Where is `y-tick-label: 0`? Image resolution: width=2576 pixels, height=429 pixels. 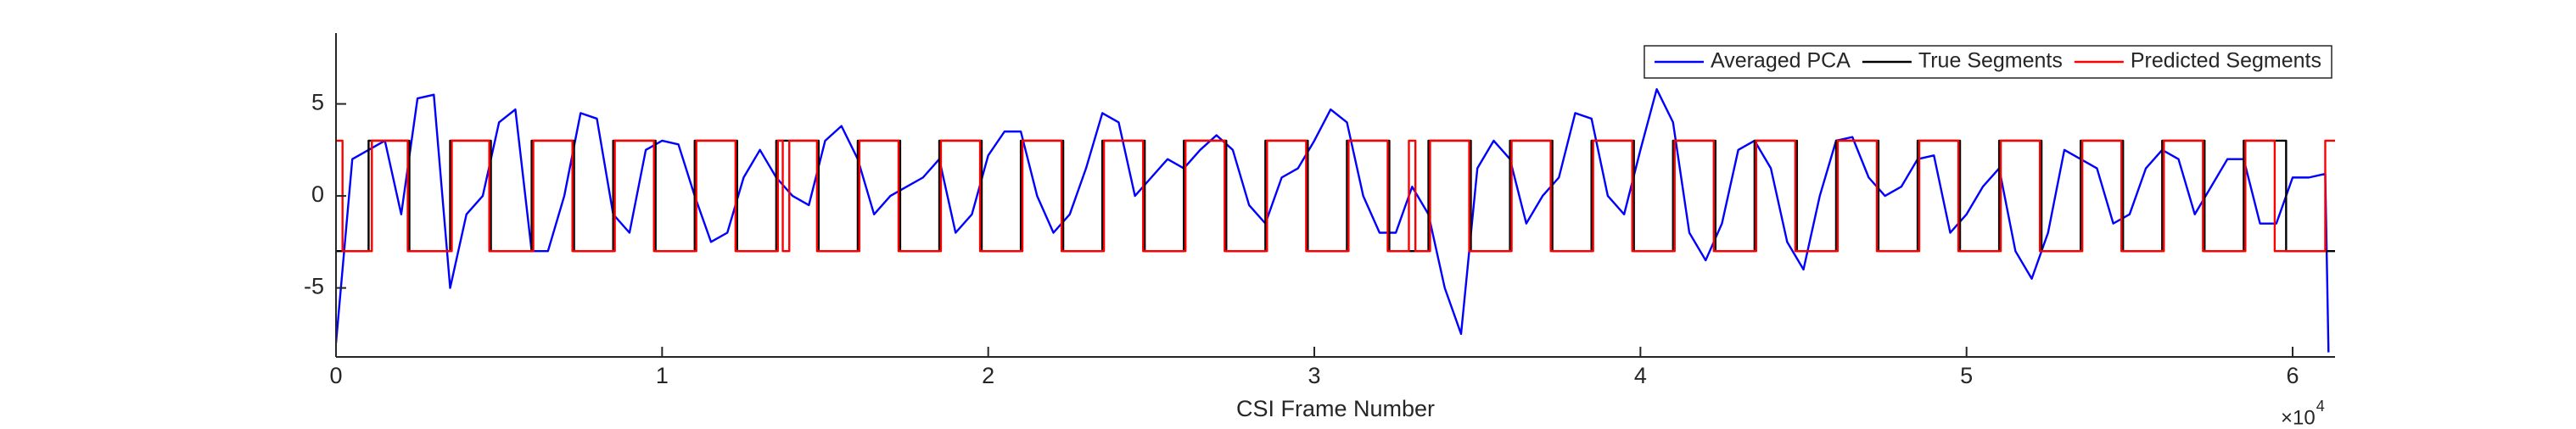 y-tick-label: 0 is located at coordinates (317, 194).